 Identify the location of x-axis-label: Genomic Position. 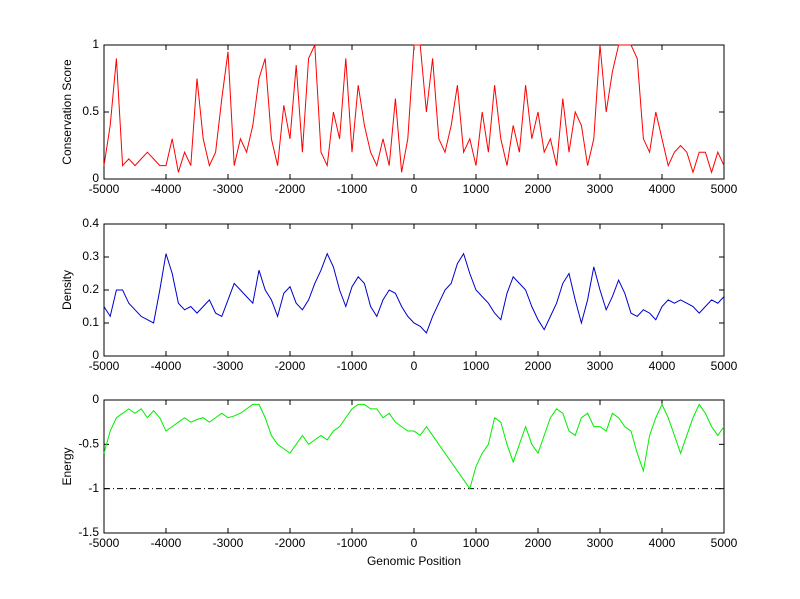
(414, 561).